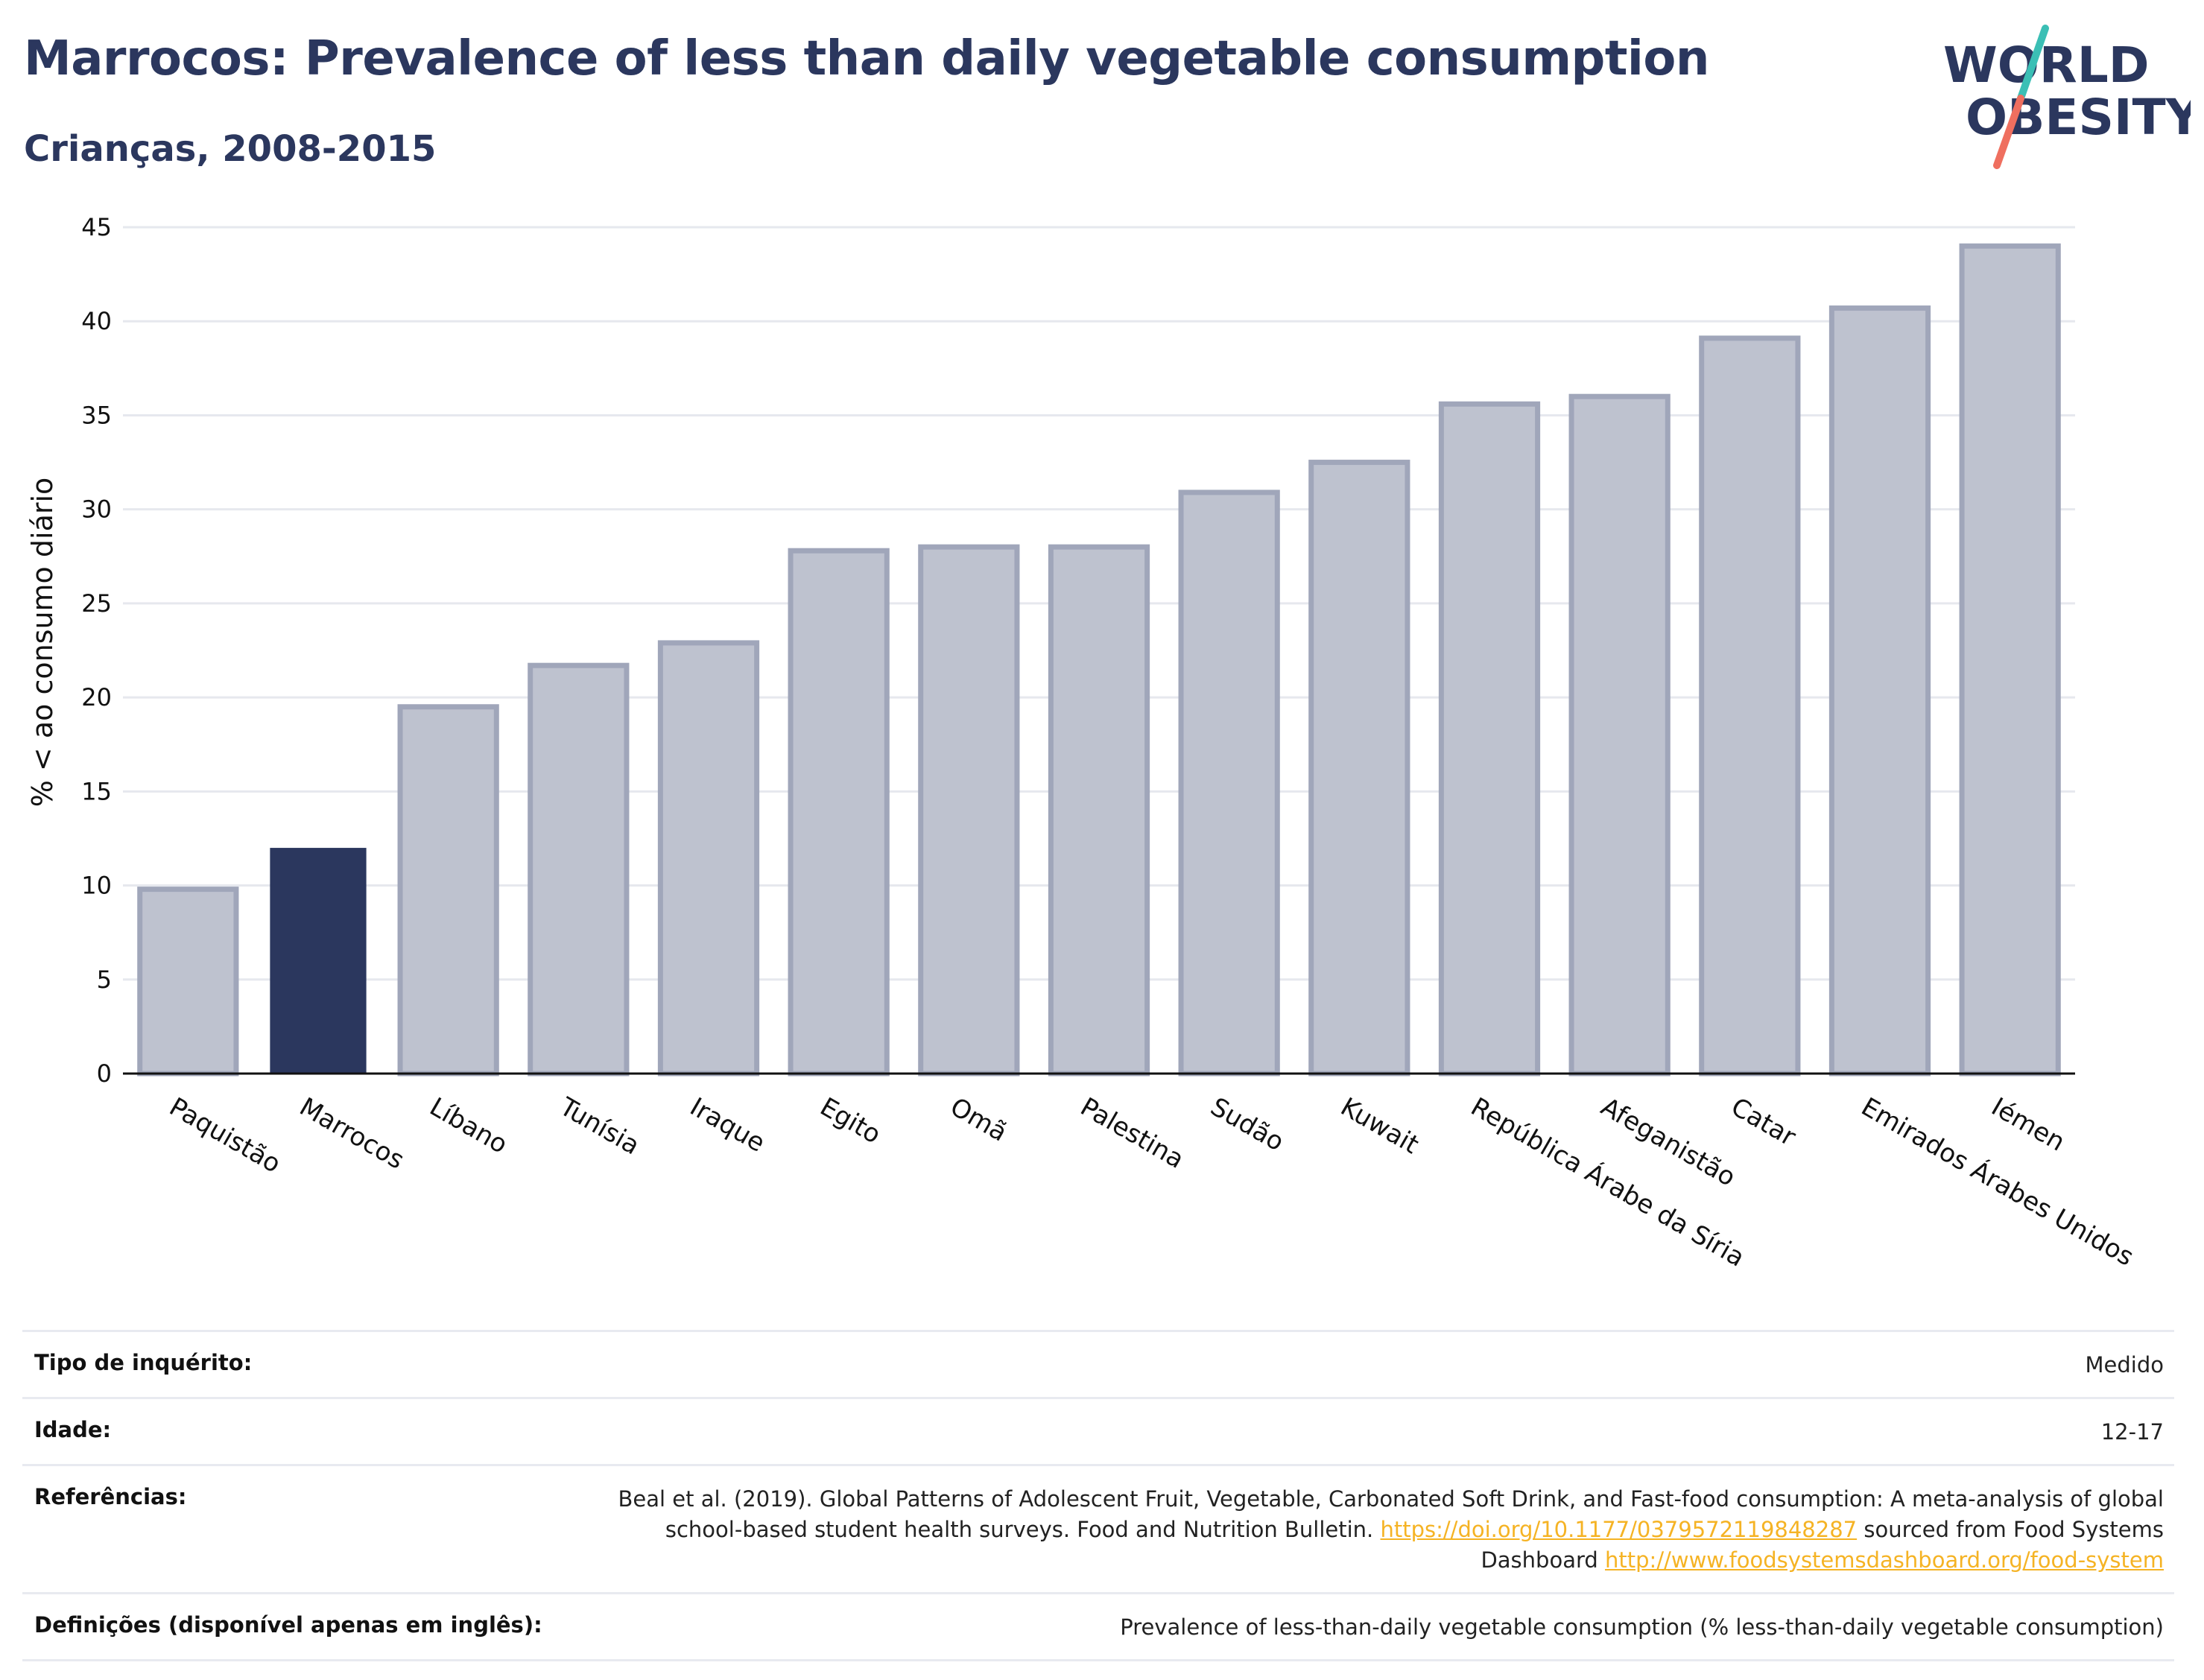 Image resolution: width=2204 pixels, height=1680 pixels. What do you see at coordinates (73, 1429) in the screenshot?
I see `info-key: Idade:` at bounding box center [73, 1429].